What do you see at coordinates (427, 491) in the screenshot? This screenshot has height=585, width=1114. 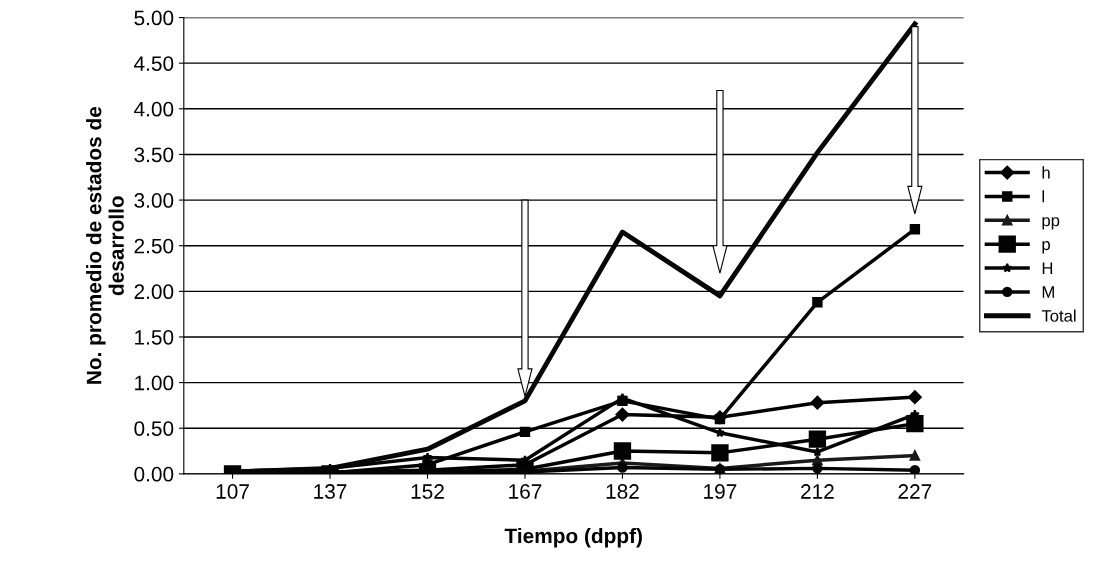 I see `x-tick-label: 152` at bounding box center [427, 491].